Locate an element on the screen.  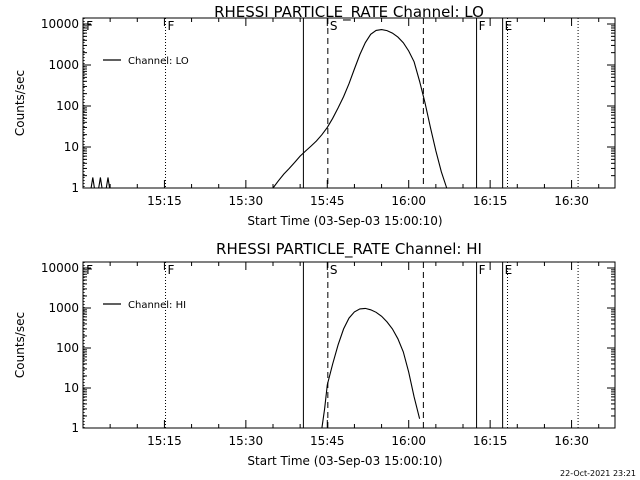
generation-timestamp: 22-Oct-2021 23:21 is located at coordinates (598, 473).